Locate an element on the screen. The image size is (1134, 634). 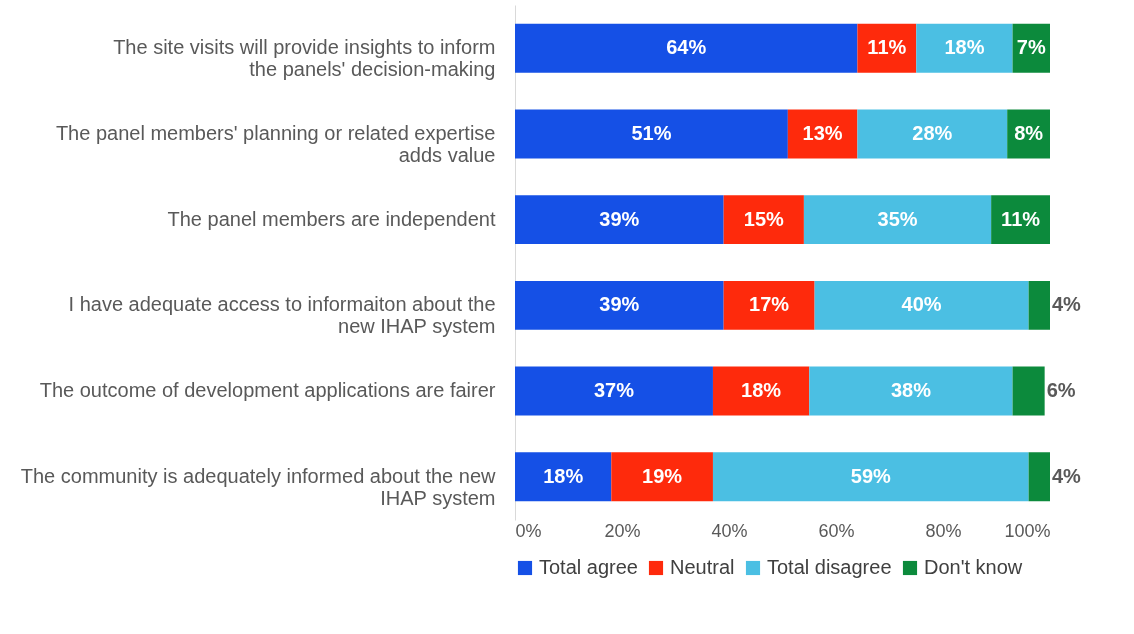
legend-label: Total agree is located at coordinates (588, 567).